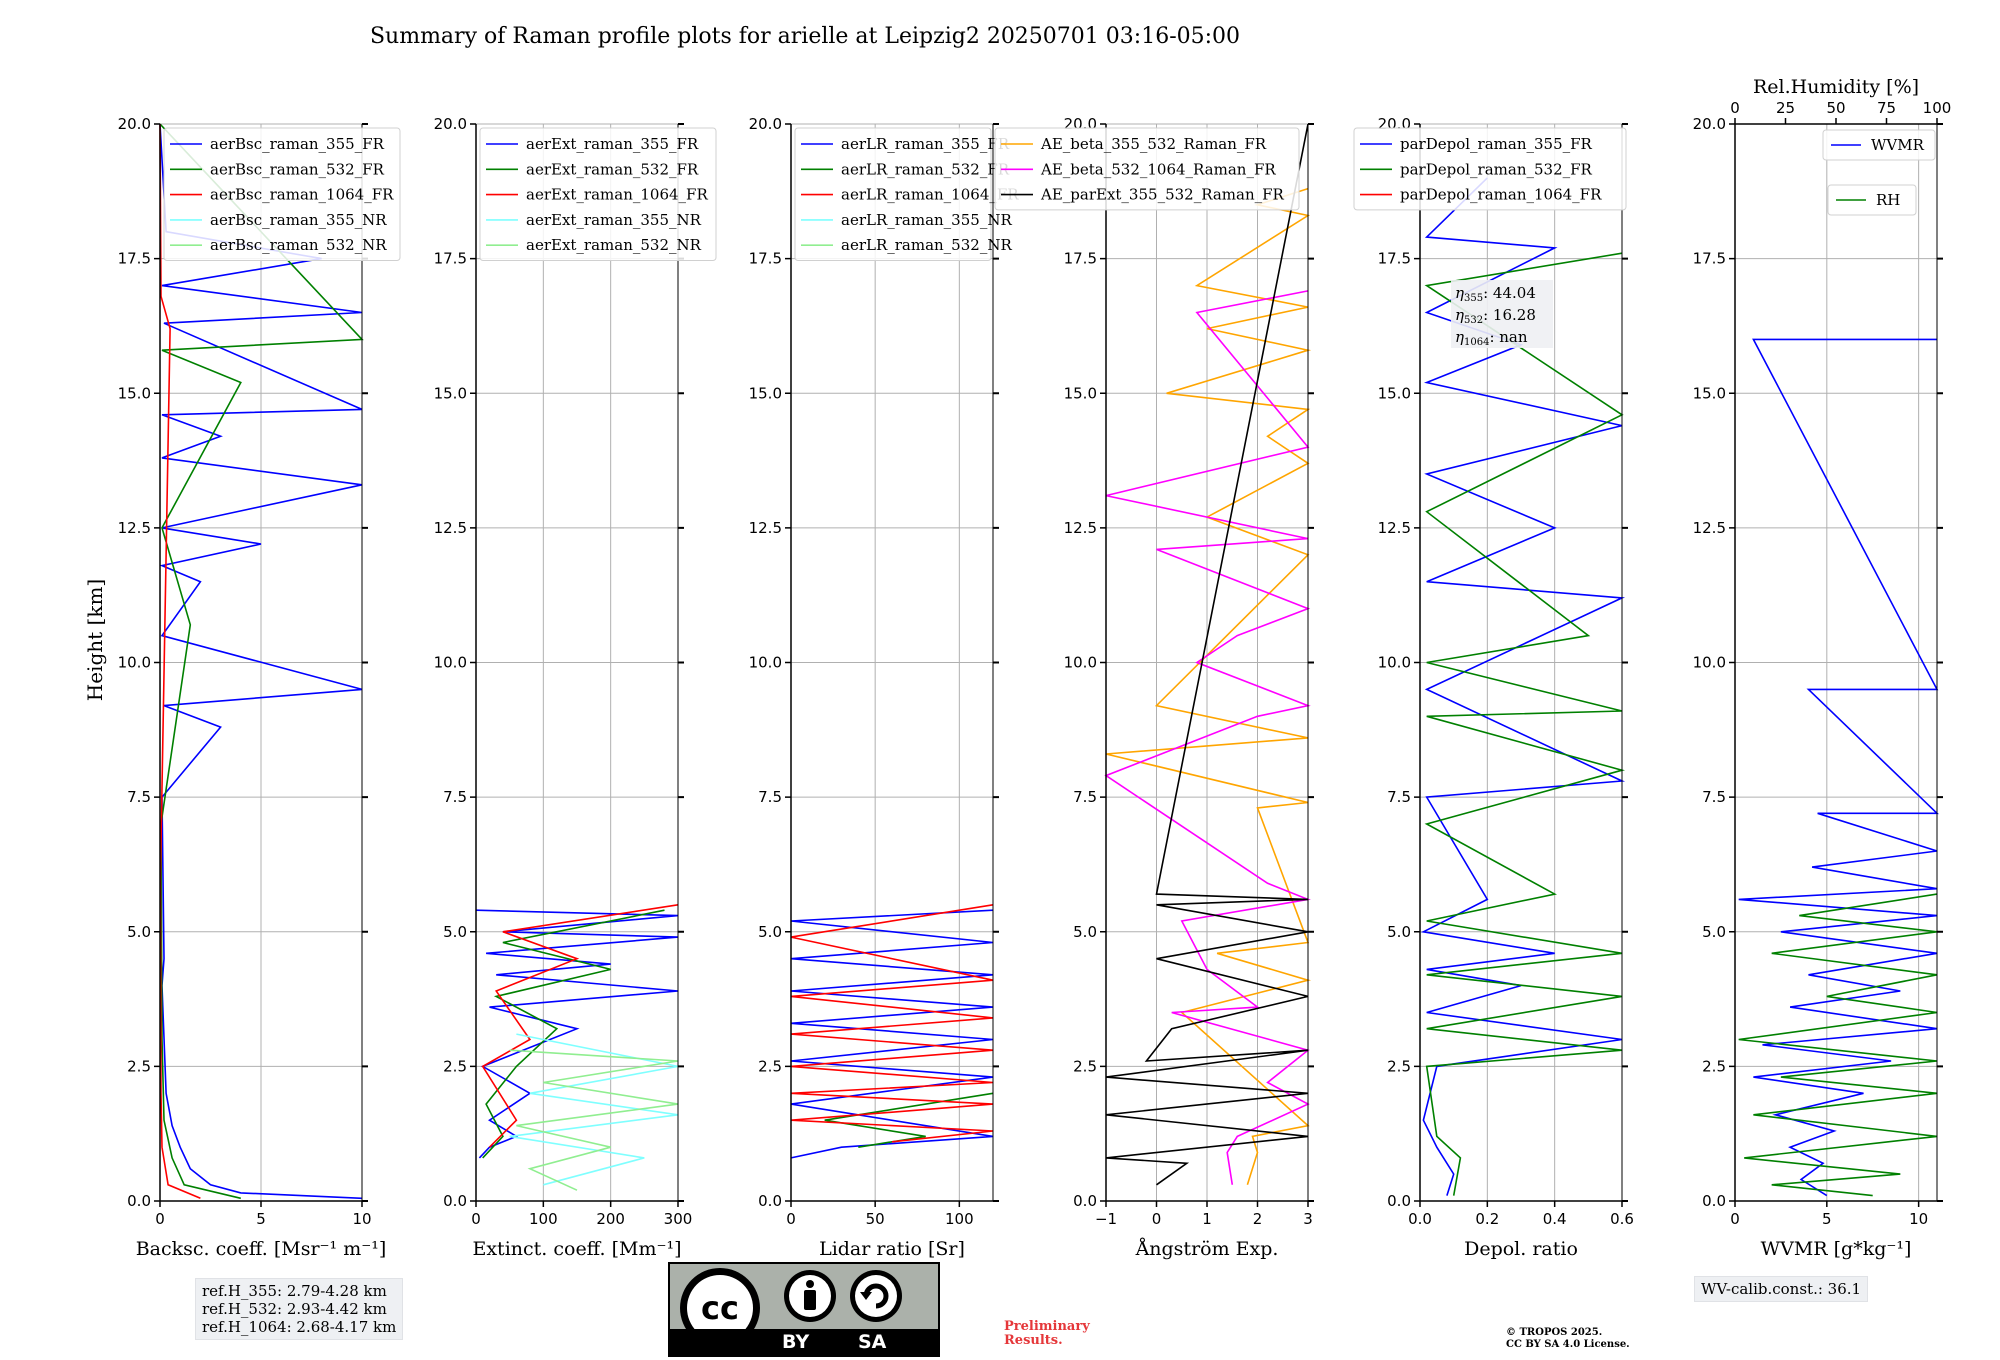 This screenshot has width=2000, height=1360. I want to click on series-aerExt_raman_1064_FR, so click(580, 1026).